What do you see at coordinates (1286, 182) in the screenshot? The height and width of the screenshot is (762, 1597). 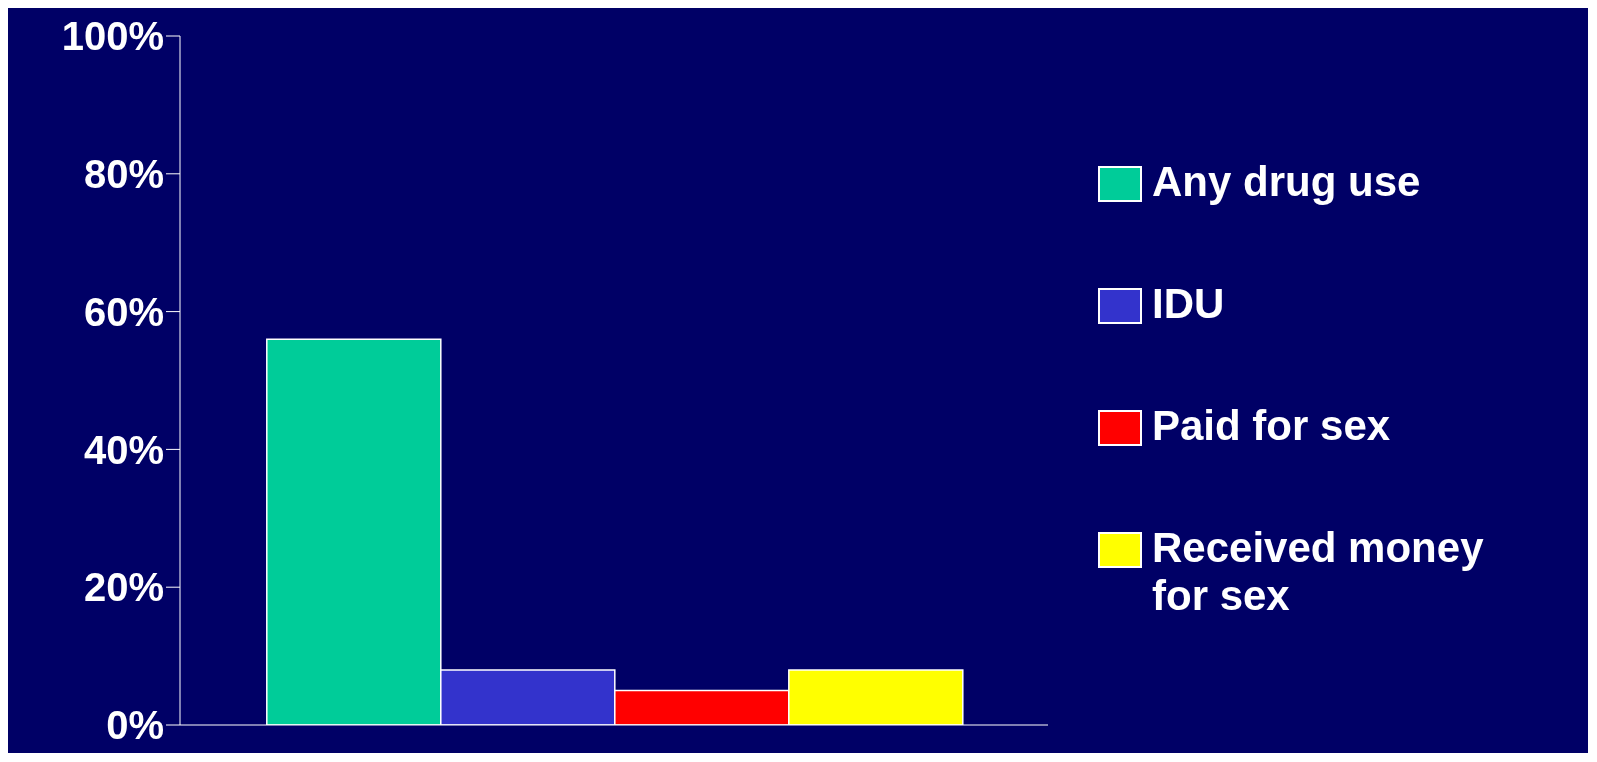 I see `legend-label: Any drug use` at bounding box center [1286, 182].